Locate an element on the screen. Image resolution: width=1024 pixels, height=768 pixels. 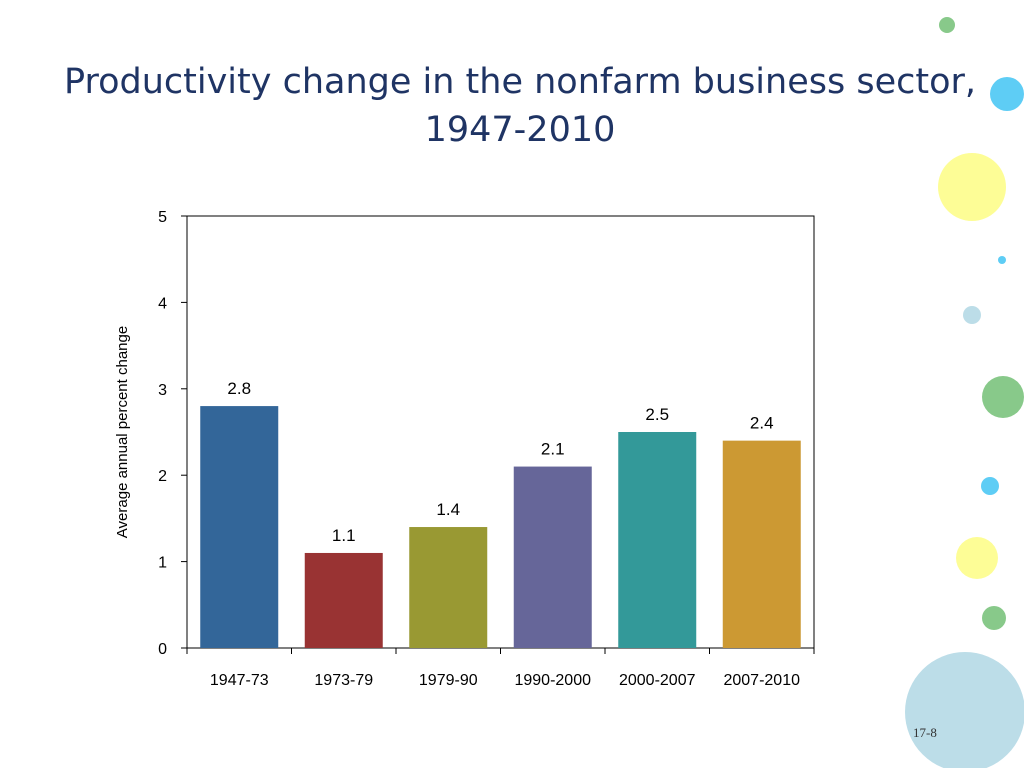
slide-title-line-2: 1947-2010 is located at coordinates (520, 130).